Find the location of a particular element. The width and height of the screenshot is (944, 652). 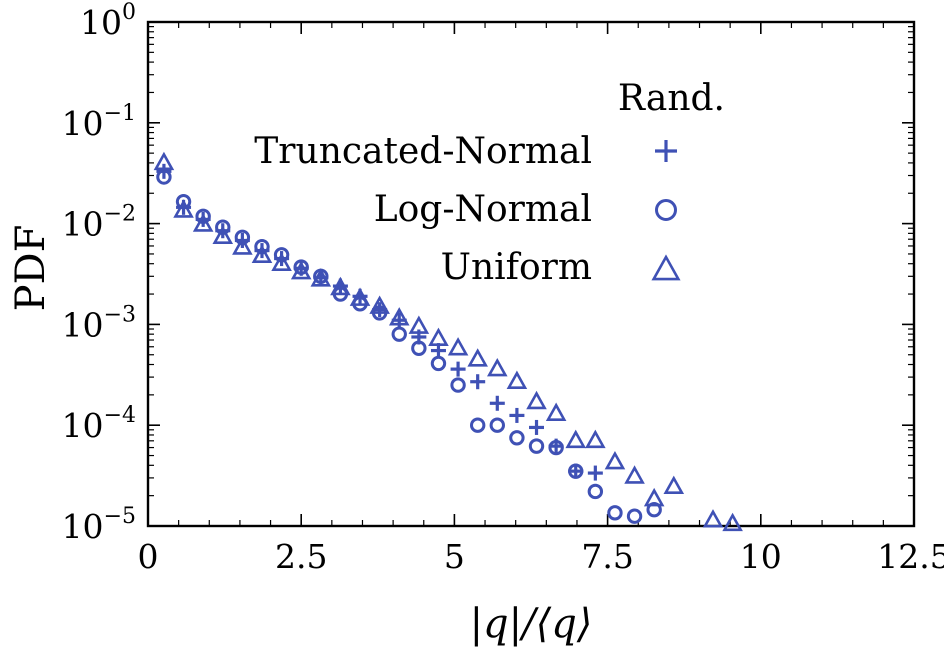

legend-marker-plus is located at coordinates (666, 151).